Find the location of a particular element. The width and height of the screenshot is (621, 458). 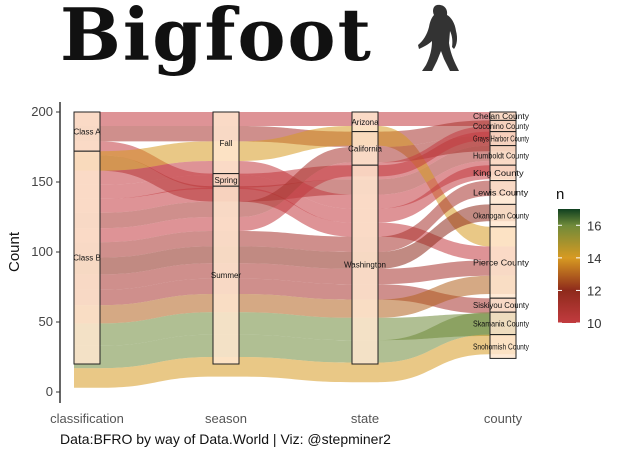

legend-colorbar is located at coordinates (569, 266).